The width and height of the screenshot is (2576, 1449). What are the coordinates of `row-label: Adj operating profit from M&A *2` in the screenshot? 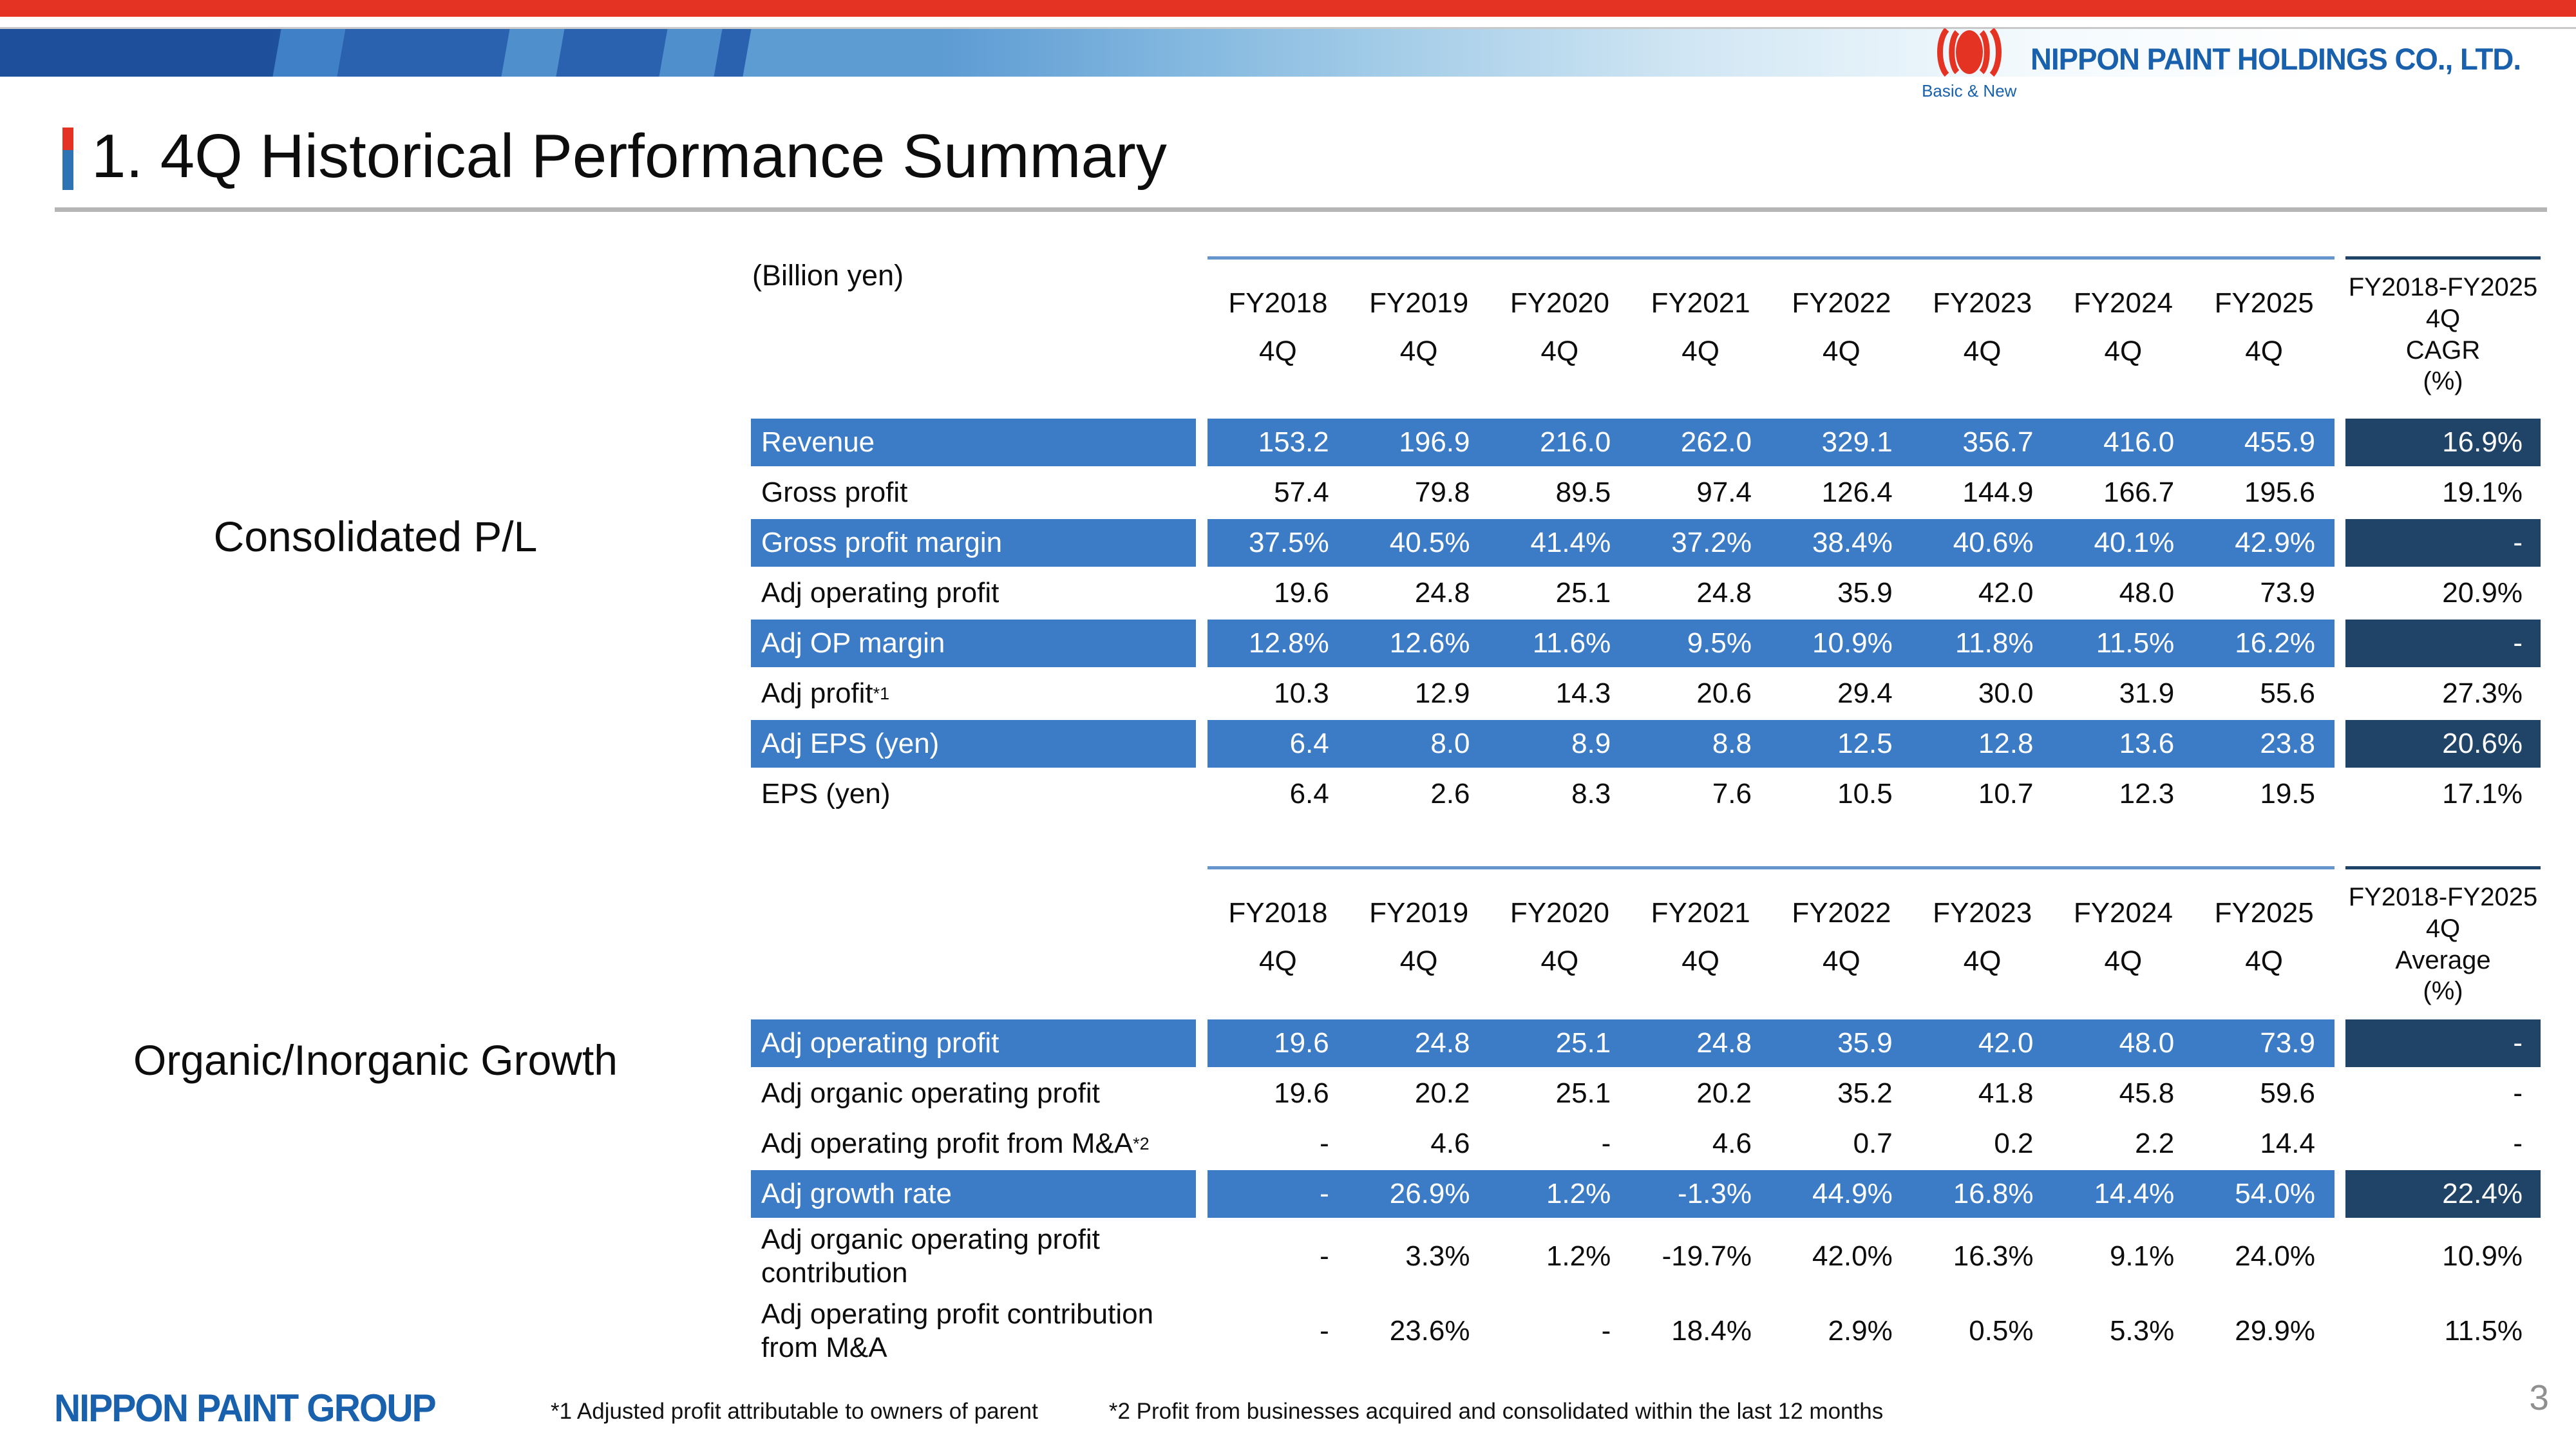 It's located at (955, 1144).